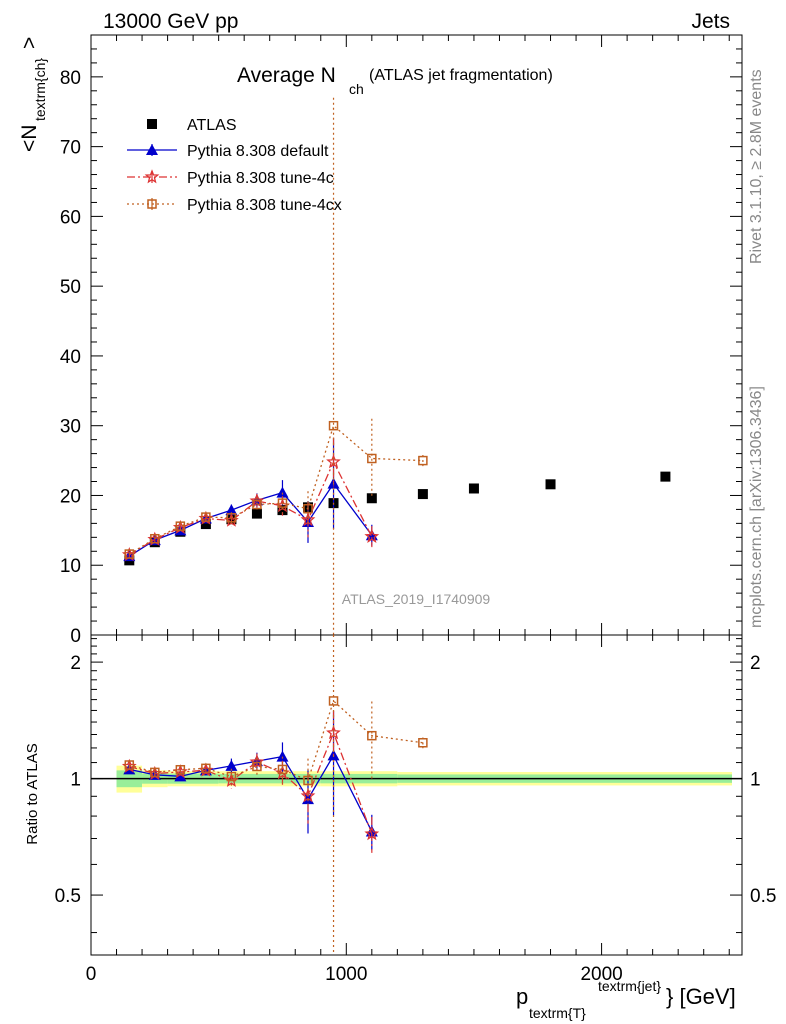 Image resolution: width=786 pixels, height=1024 pixels. Describe the element at coordinates (32, 793) in the screenshot. I see `ratio-y-axis-label: Ratio to ATLAS` at that location.